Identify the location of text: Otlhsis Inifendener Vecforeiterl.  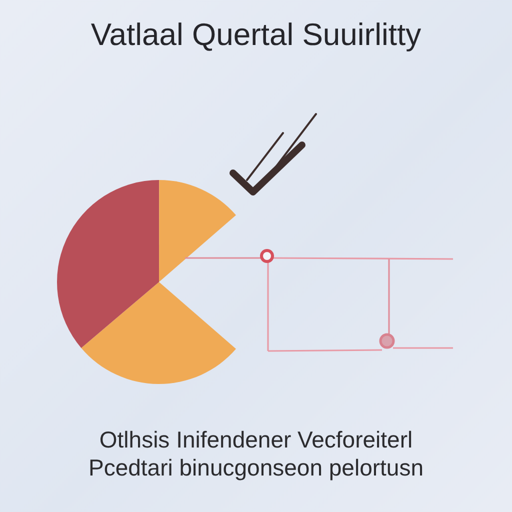
(256, 439).